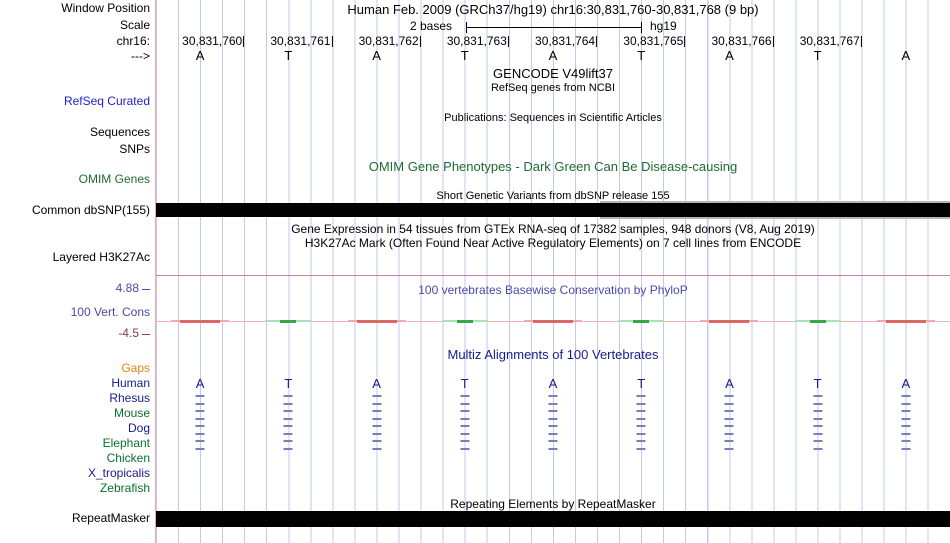 The image size is (950, 543). What do you see at coordinates (131, 413) in the screenshot?
I see `sidebar-item-mouse: Mouse` at bounding box center [131, 413].